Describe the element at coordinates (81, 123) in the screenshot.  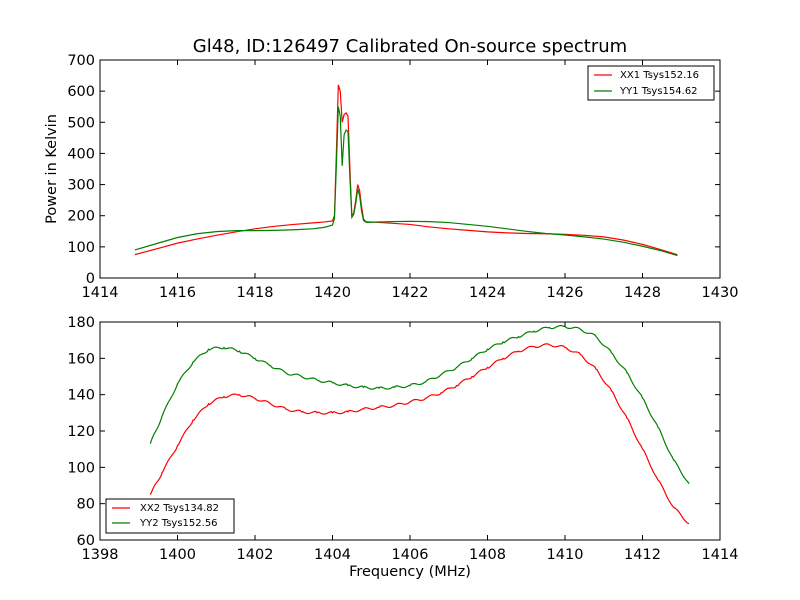
I see `top-y-tick-label: 500` at that location.